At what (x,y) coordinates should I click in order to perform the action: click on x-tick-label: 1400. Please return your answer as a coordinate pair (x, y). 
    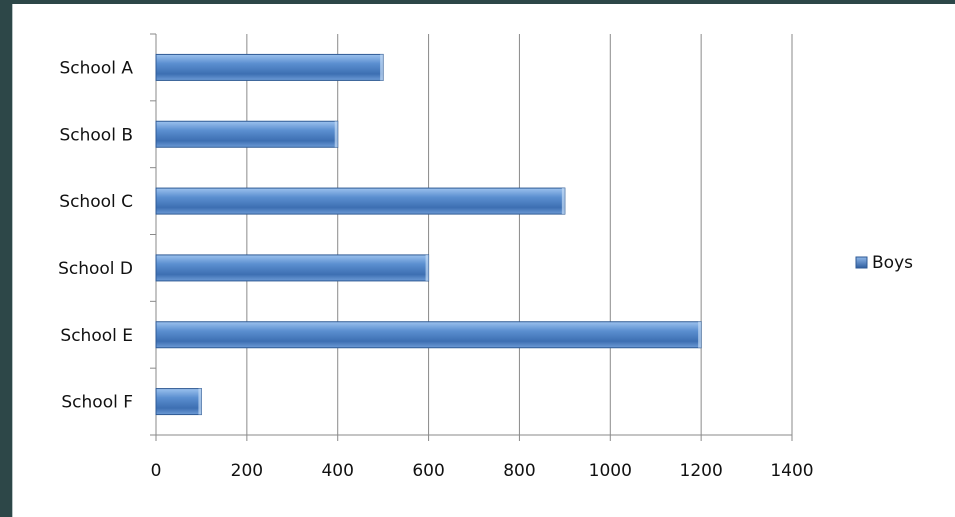
    Looking at the image, I should click on (791, 471).